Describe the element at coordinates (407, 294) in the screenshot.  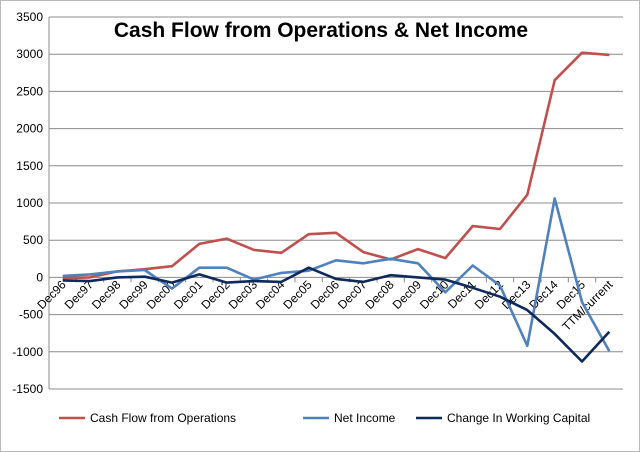
I see `x-tick-label: Dec09` at that location.